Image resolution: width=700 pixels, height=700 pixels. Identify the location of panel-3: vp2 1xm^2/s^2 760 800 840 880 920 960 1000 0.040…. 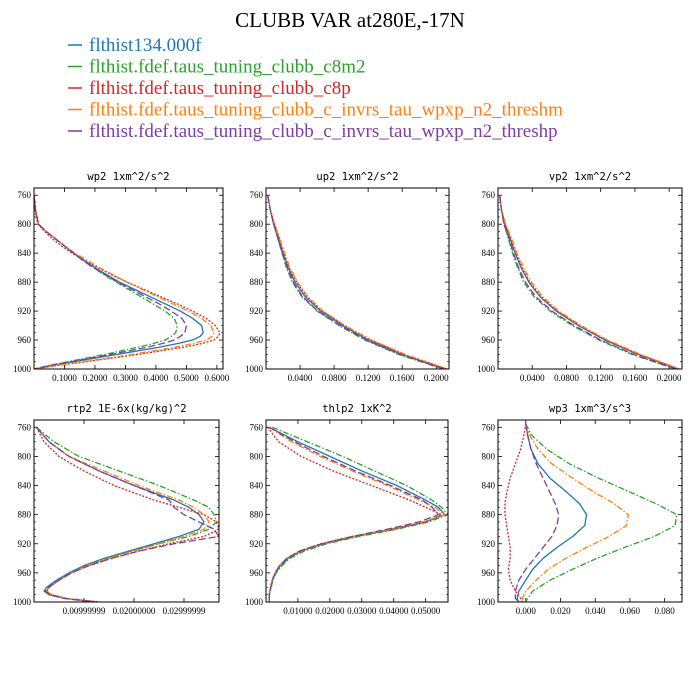
(580, 277).